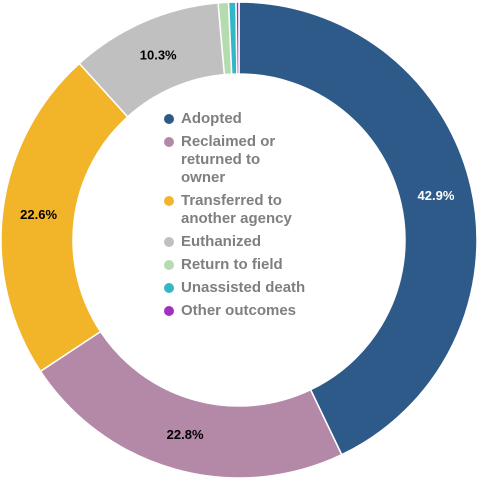 The image size is (480, 480). What do you see at coordinates (236, 209) in the screenshot?
I see `legend-label: Transferred to another agency` at bounding box center [236, 209].